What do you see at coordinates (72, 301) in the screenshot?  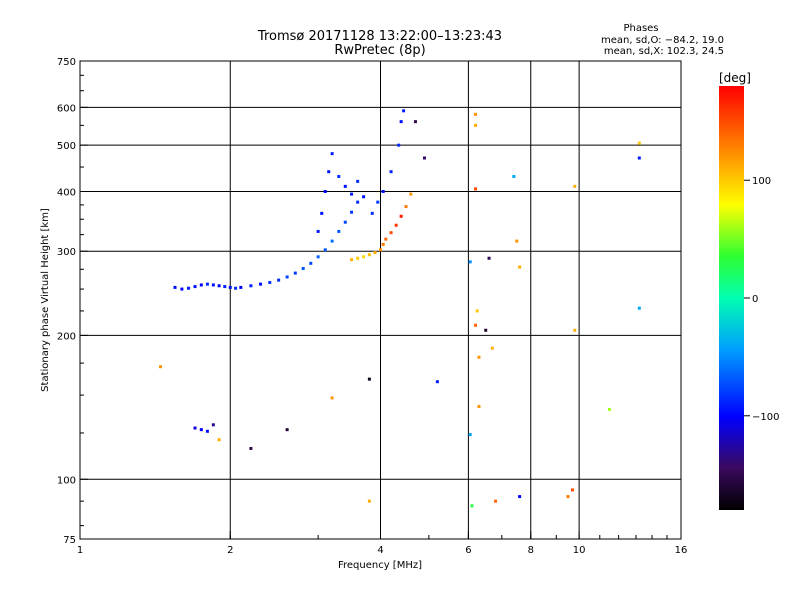 I see `y-axis: 75 100 200 300 400 500 600 750` at bounding box center [72, 301].